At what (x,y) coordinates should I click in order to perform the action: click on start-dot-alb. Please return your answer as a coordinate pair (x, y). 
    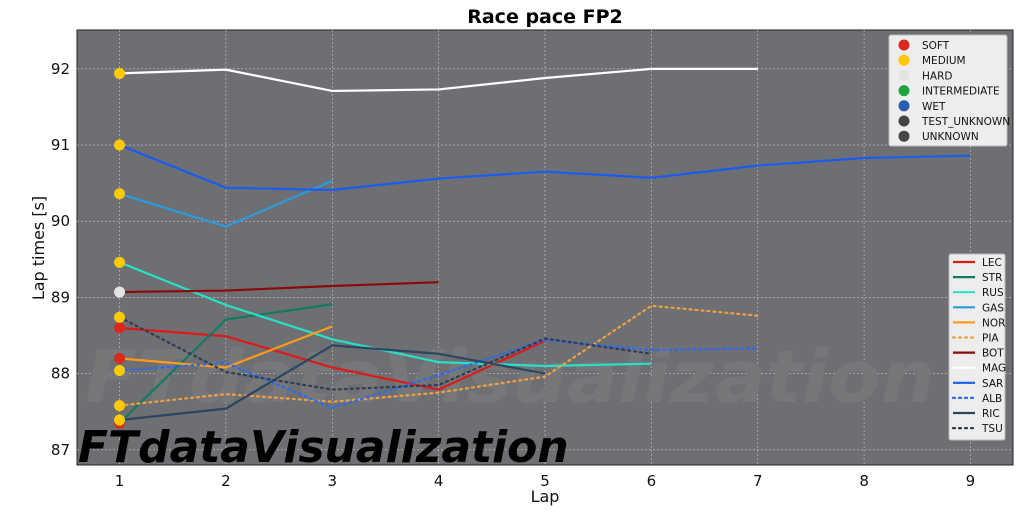
    Looking at the image, I should click on (120, 371).